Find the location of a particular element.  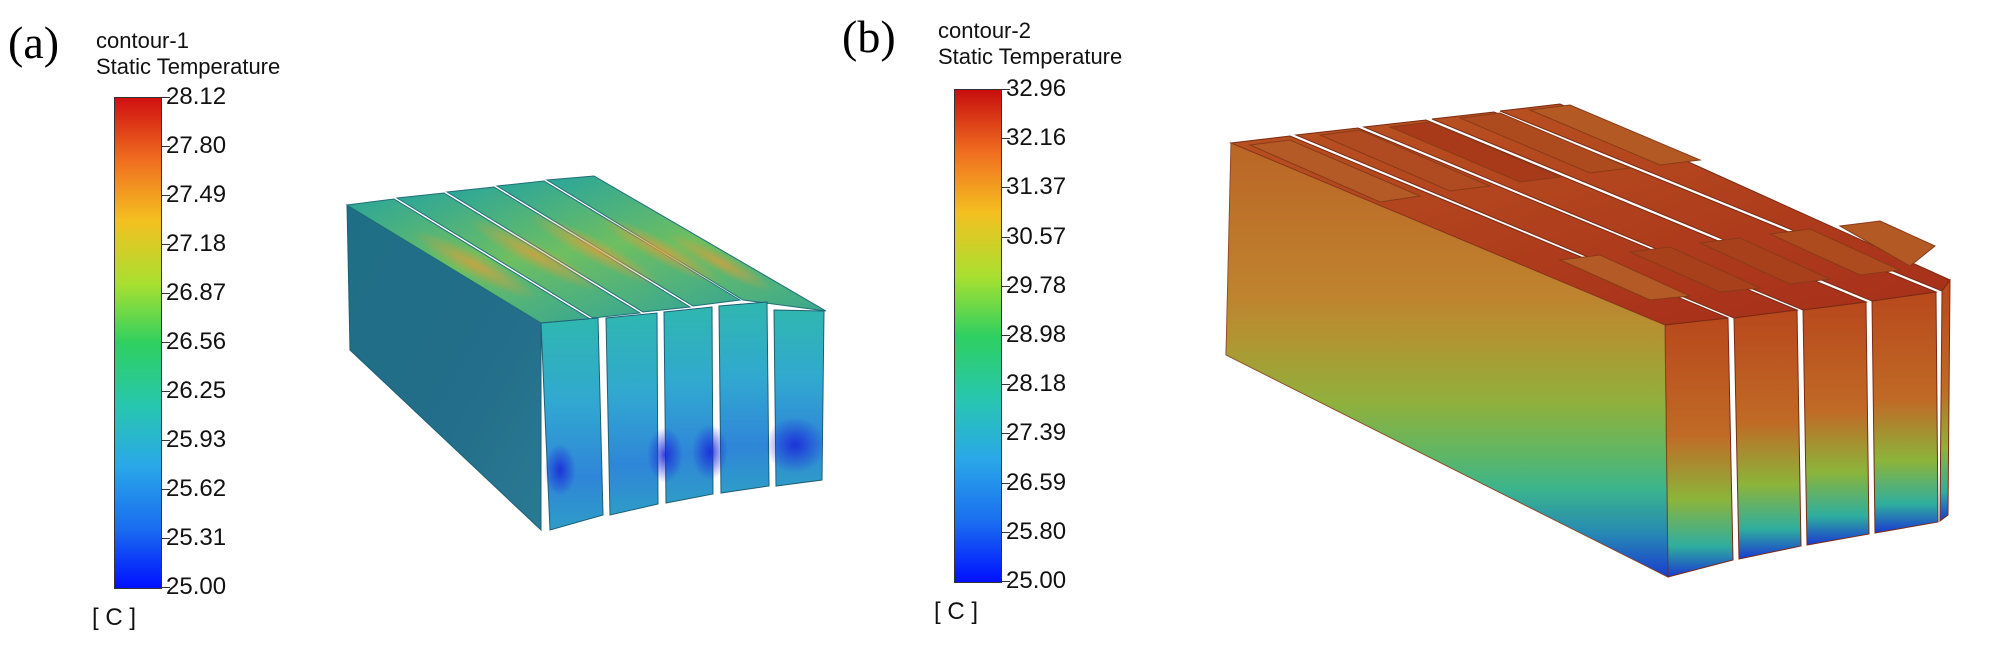

panel-b-unit-label: [ C ] is located at coordinates (956, 611).